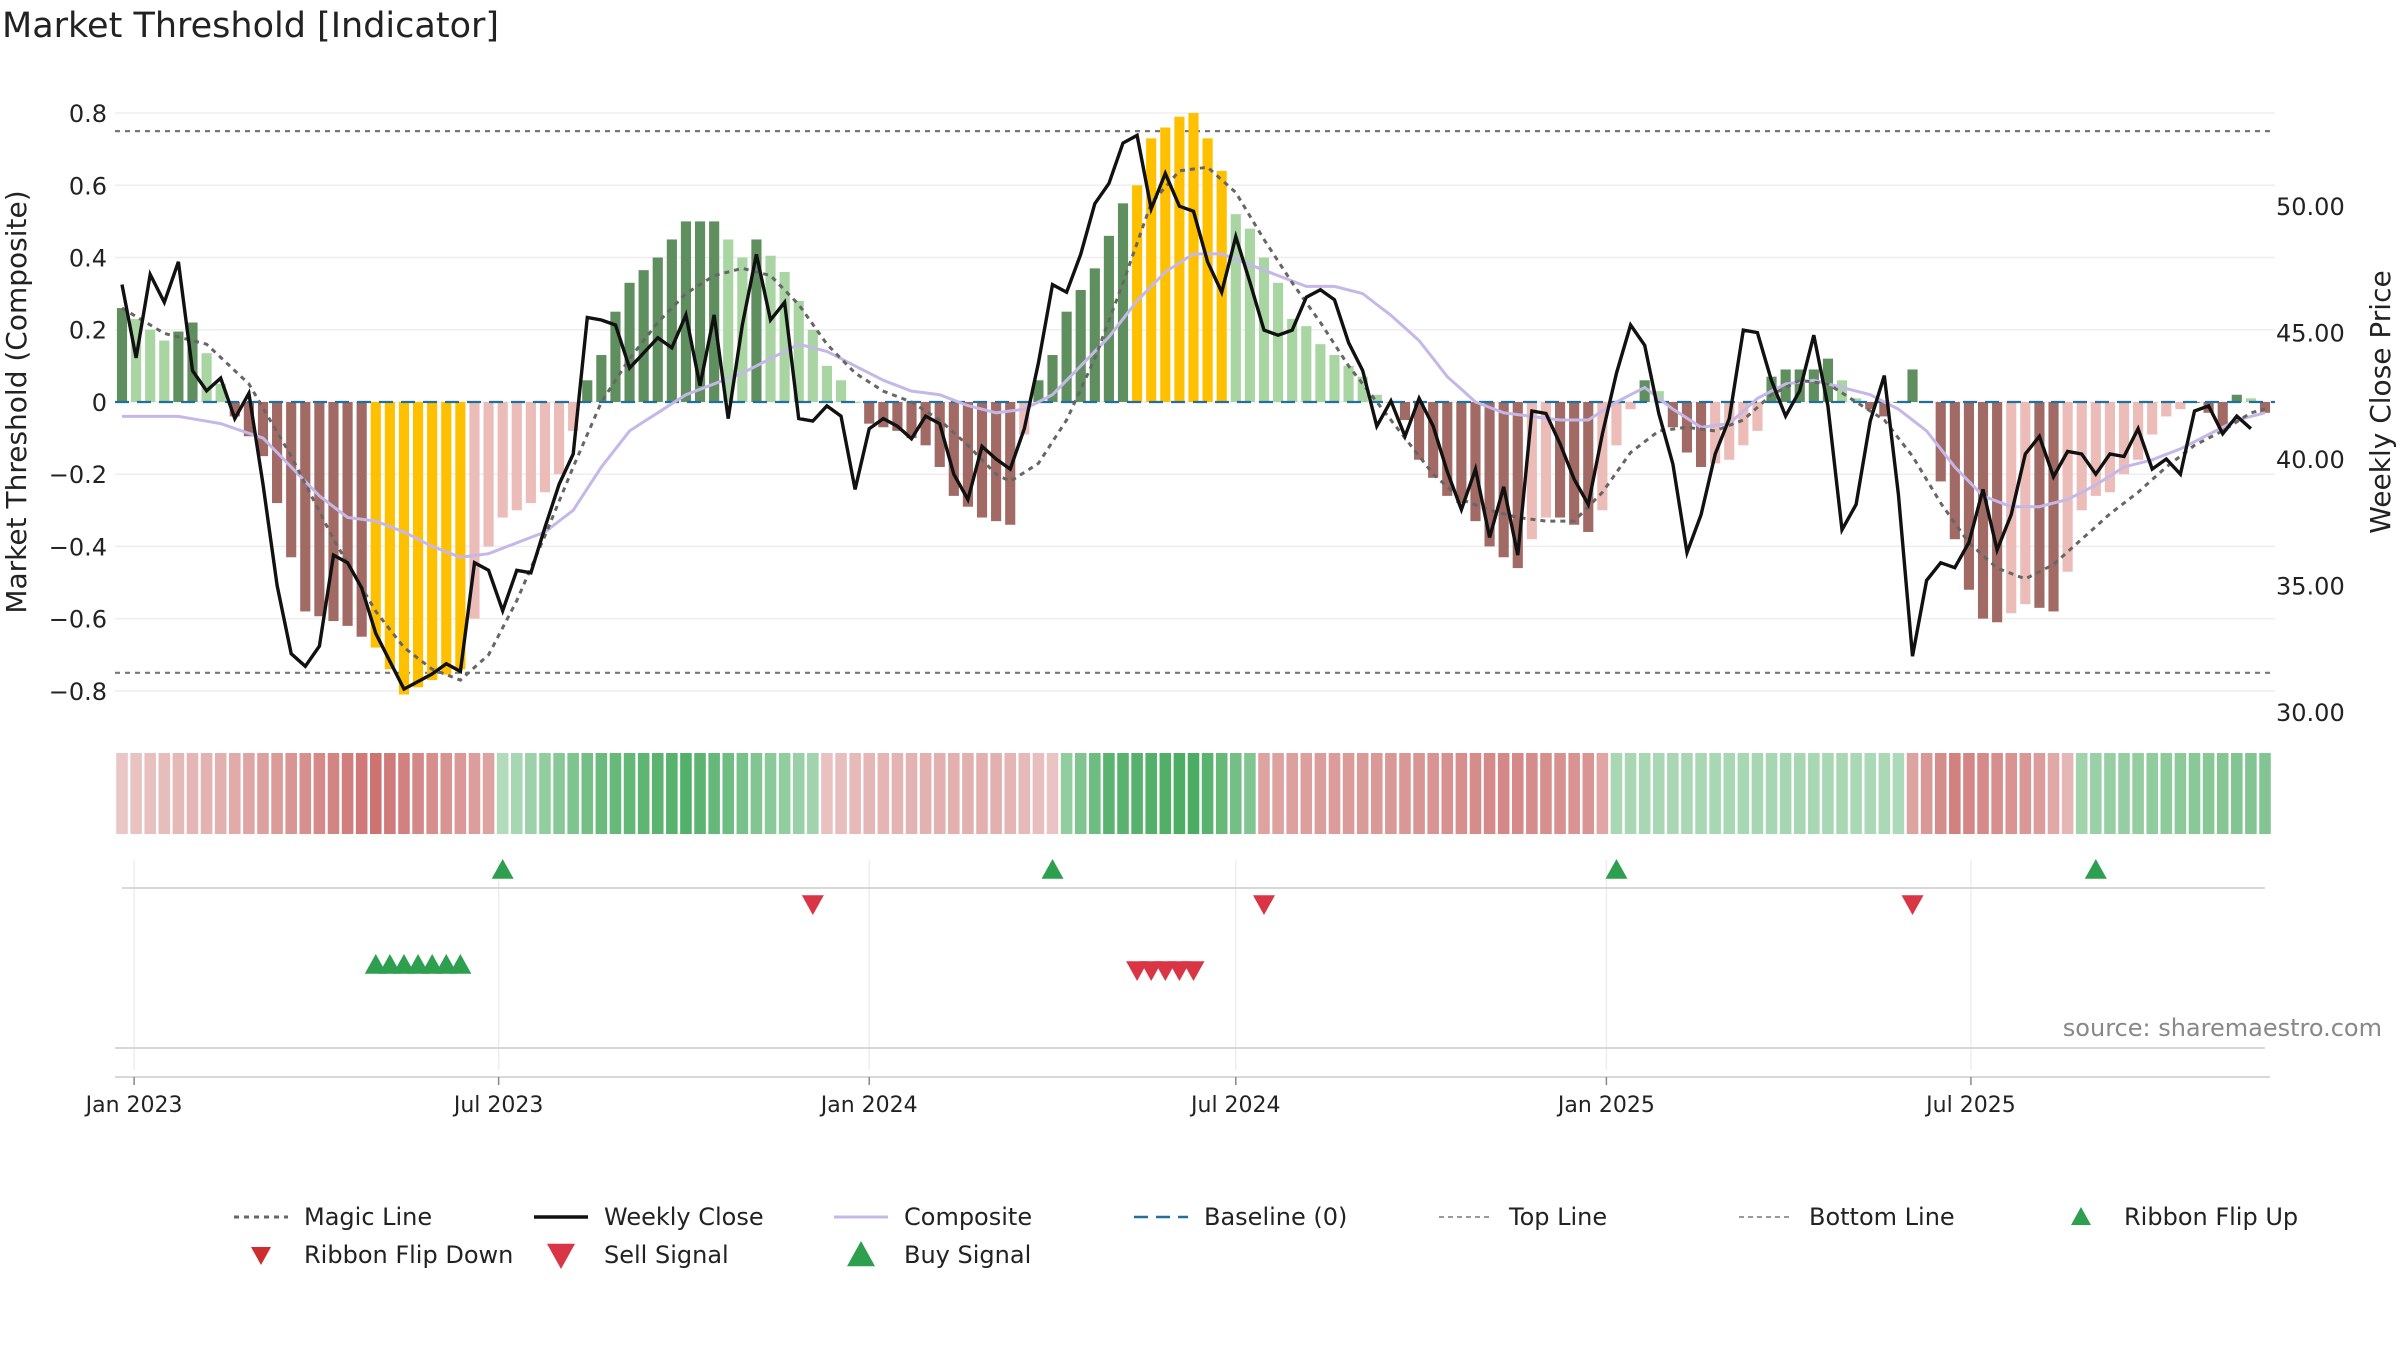 The height and width of the screenshot is (1350, 2400). What do you see at coordinates (2310, 586) in the screenshot?
I see `y-right-tick-label: 35.00` at bounding box center [2310, 586].